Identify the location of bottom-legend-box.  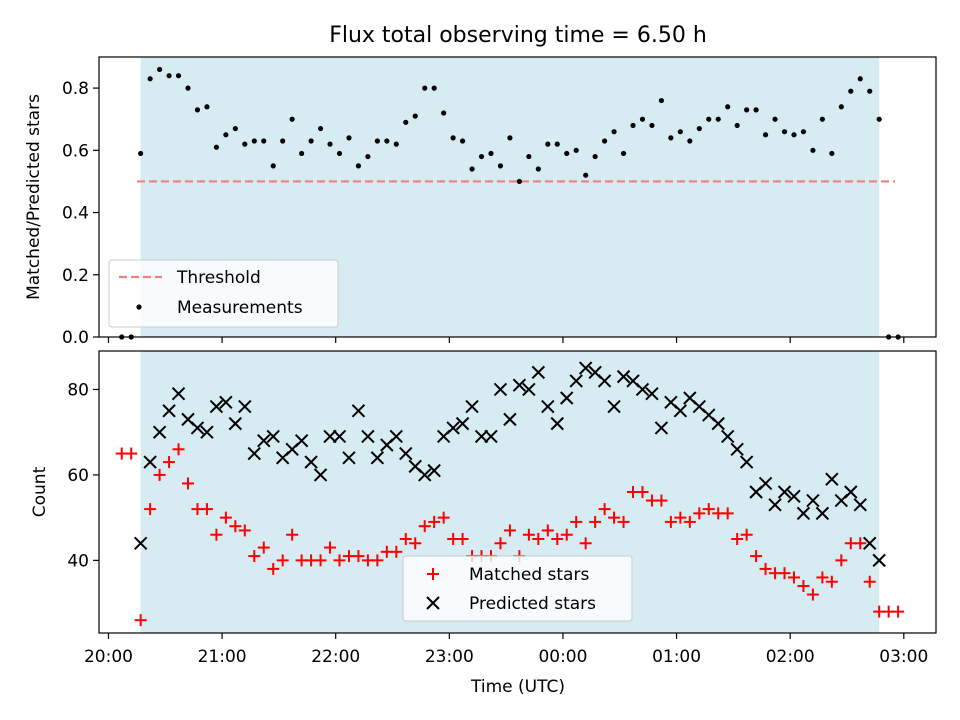
(517, 588).